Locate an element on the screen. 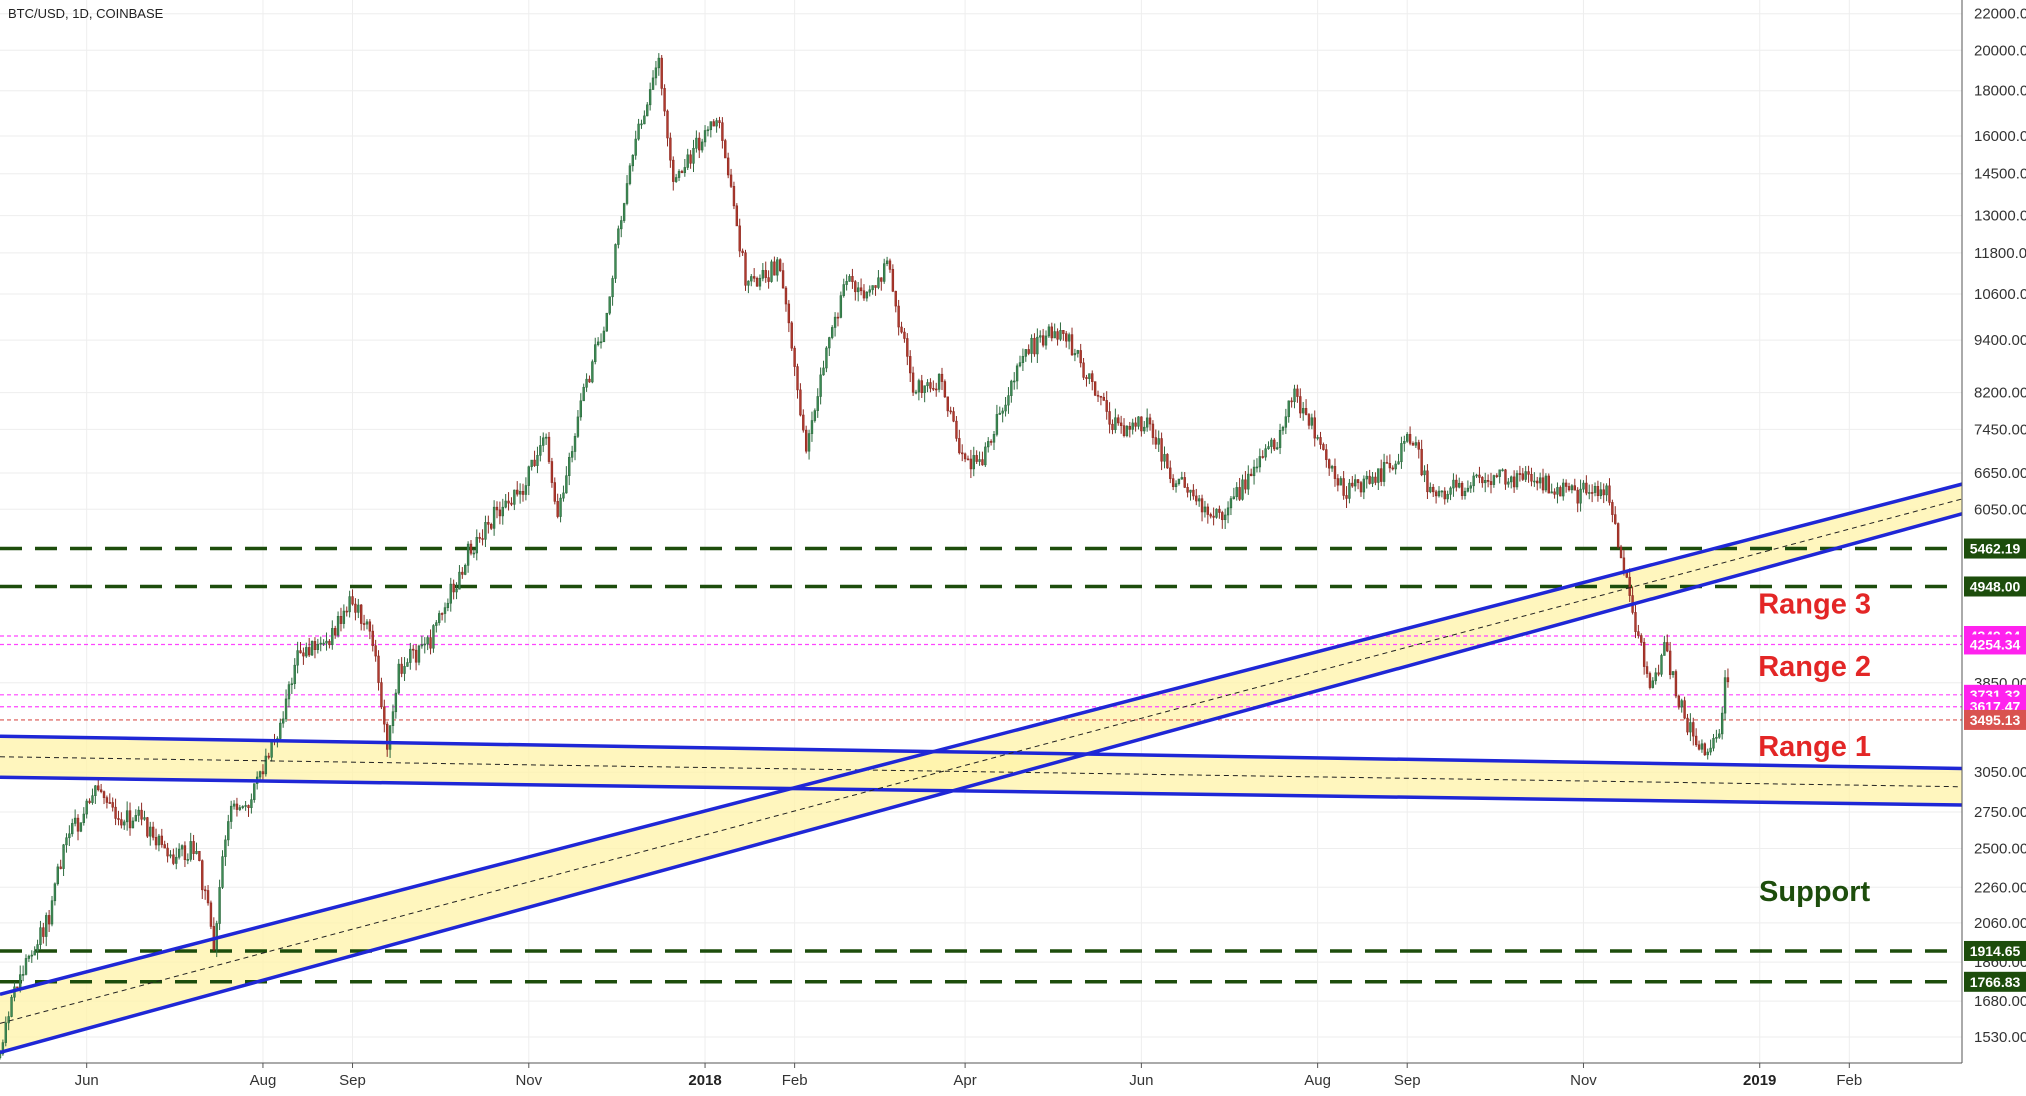  y-tick-label: 9400.00 is located at coordinates (2000, 340).